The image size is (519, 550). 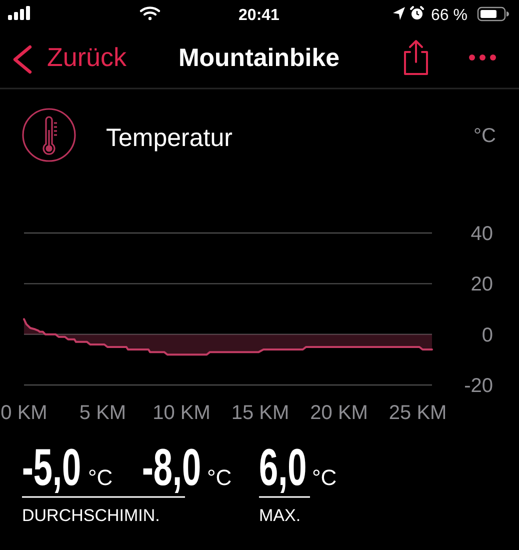 I want to click on chart-title: Temperatur, so click(x=169, y=138).